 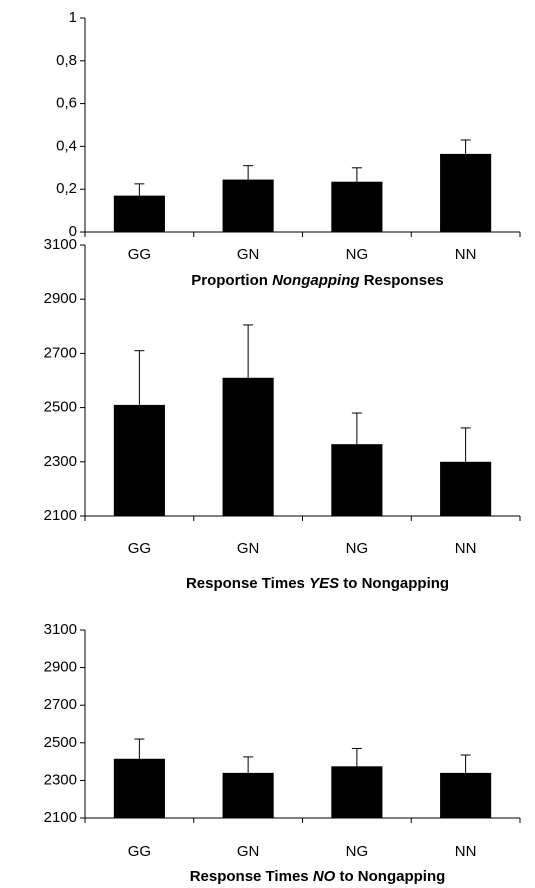 What do you see at coordinates (324, 583) in the screenshot?
I see `title-part: YES` at bounding box center [324, 583].